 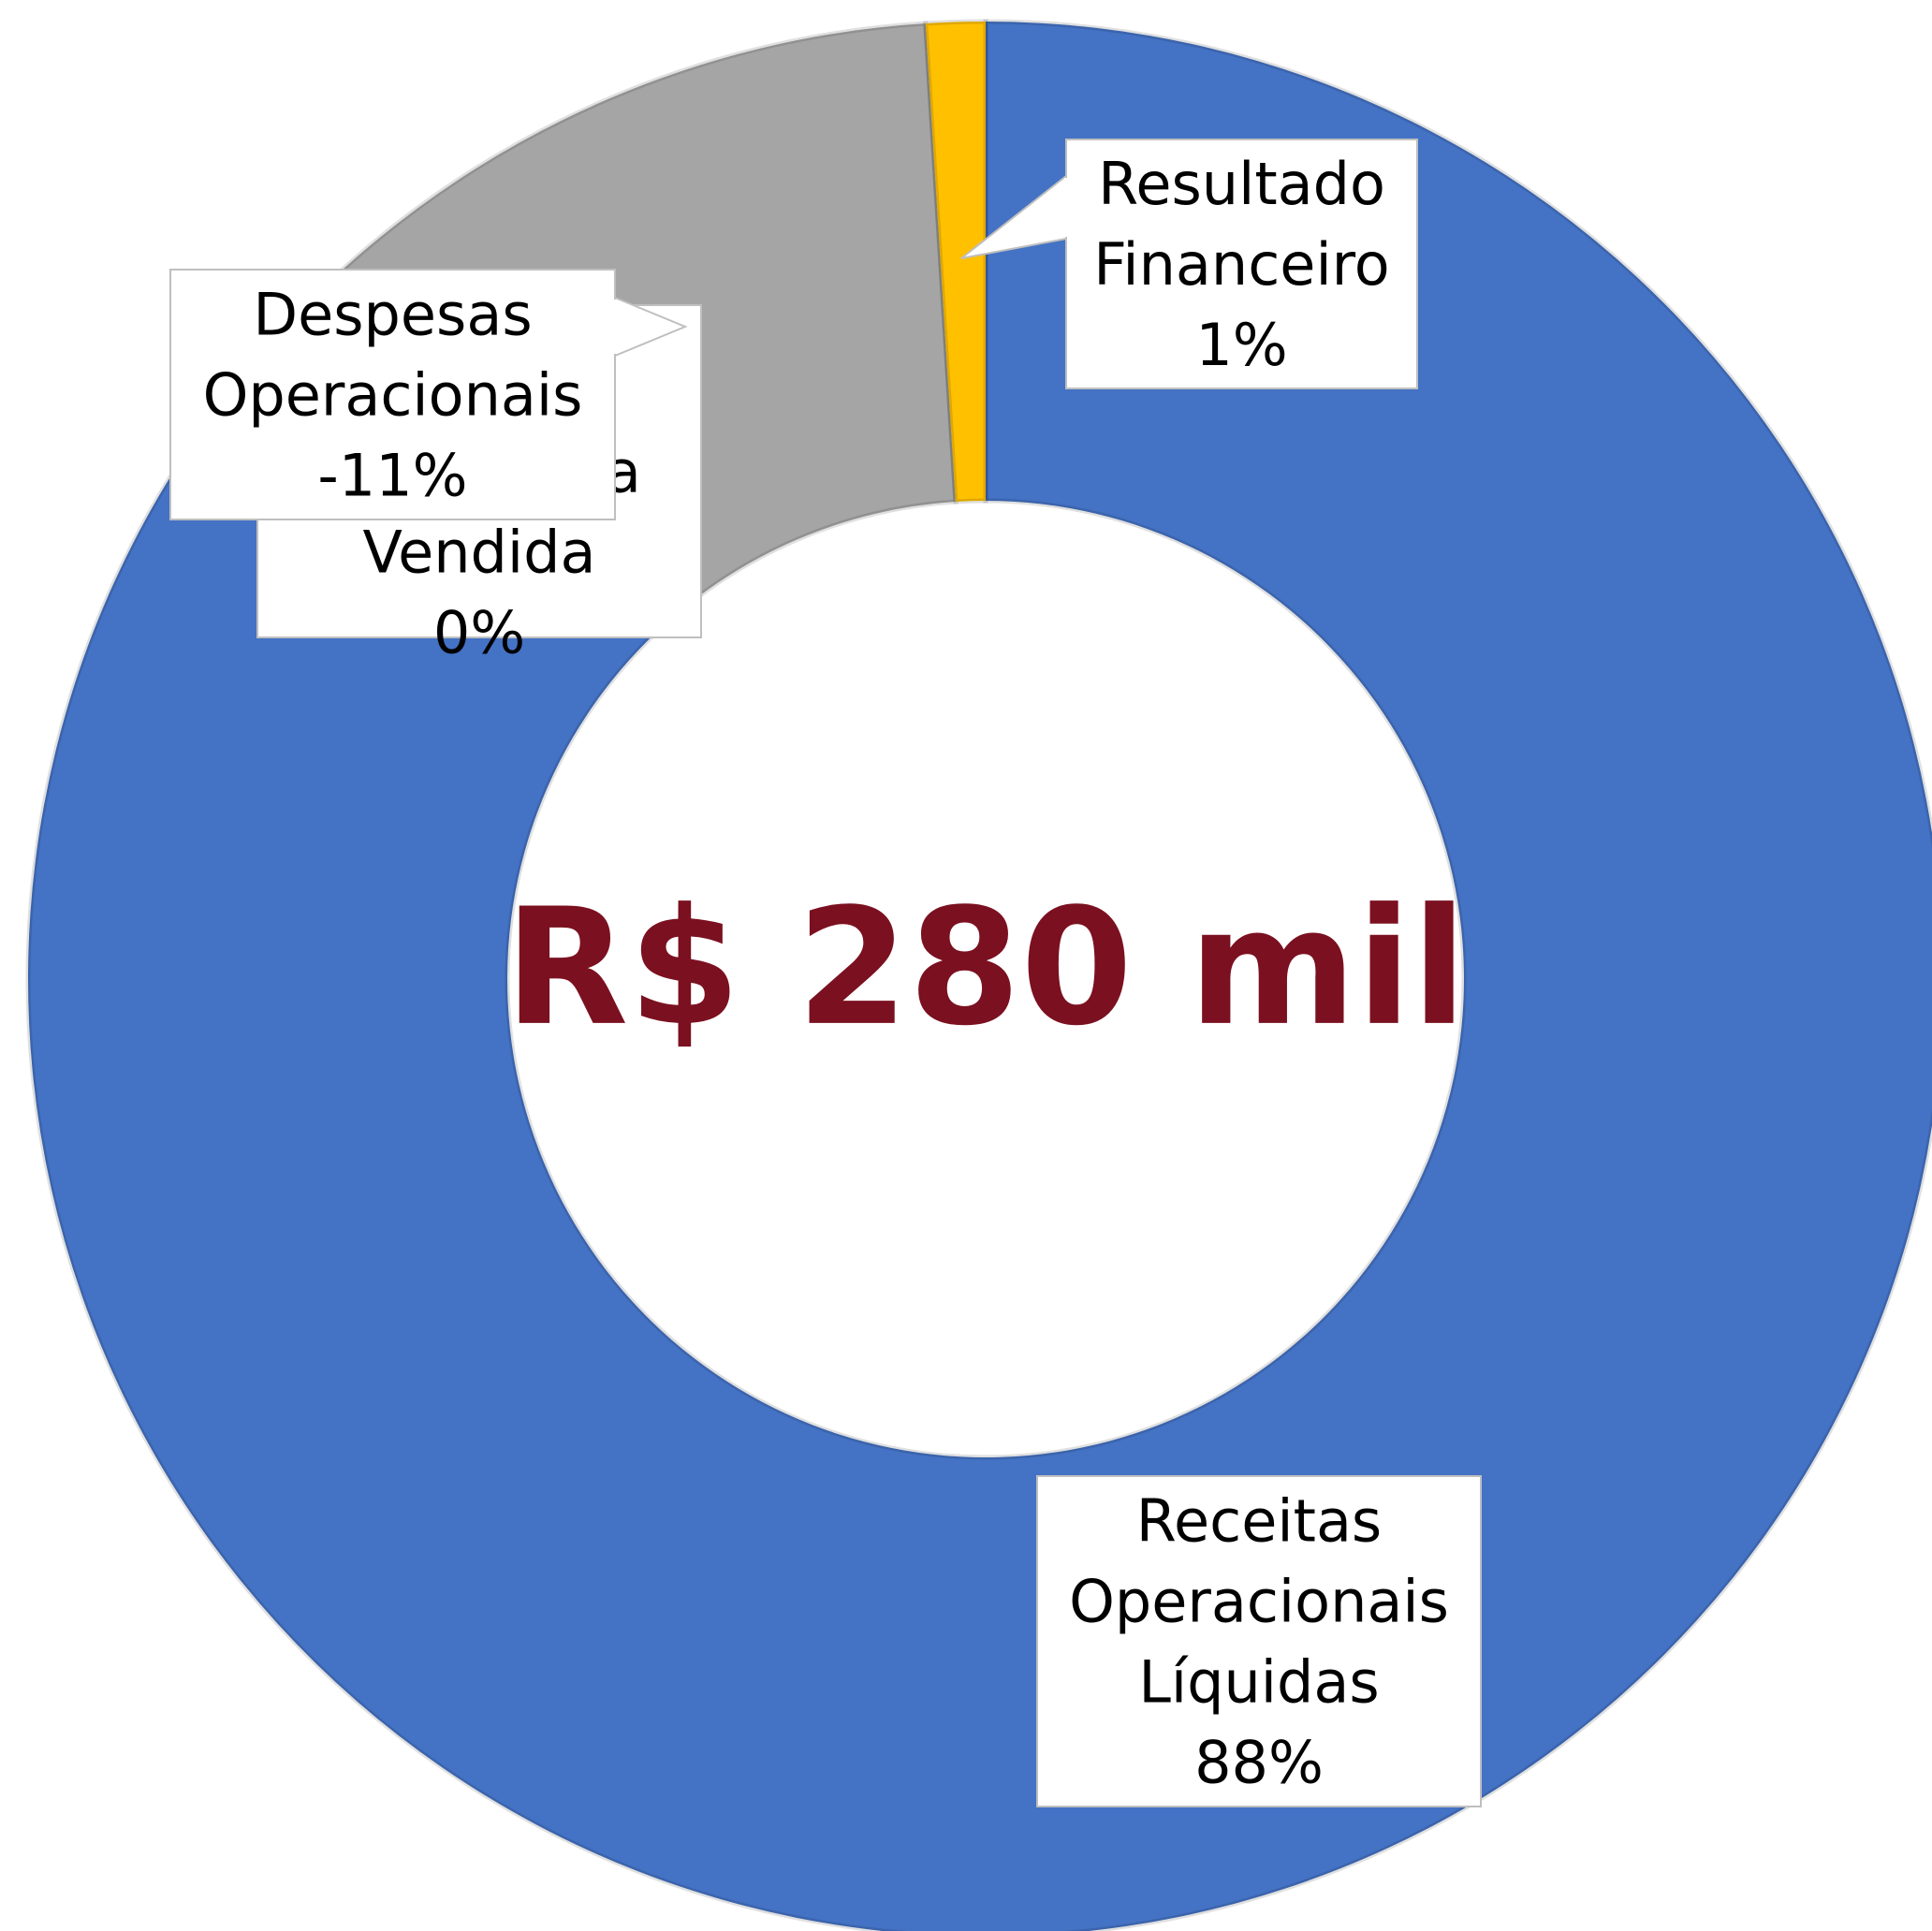 I want to click on label-value: -11%, so click(x=392, y=476).